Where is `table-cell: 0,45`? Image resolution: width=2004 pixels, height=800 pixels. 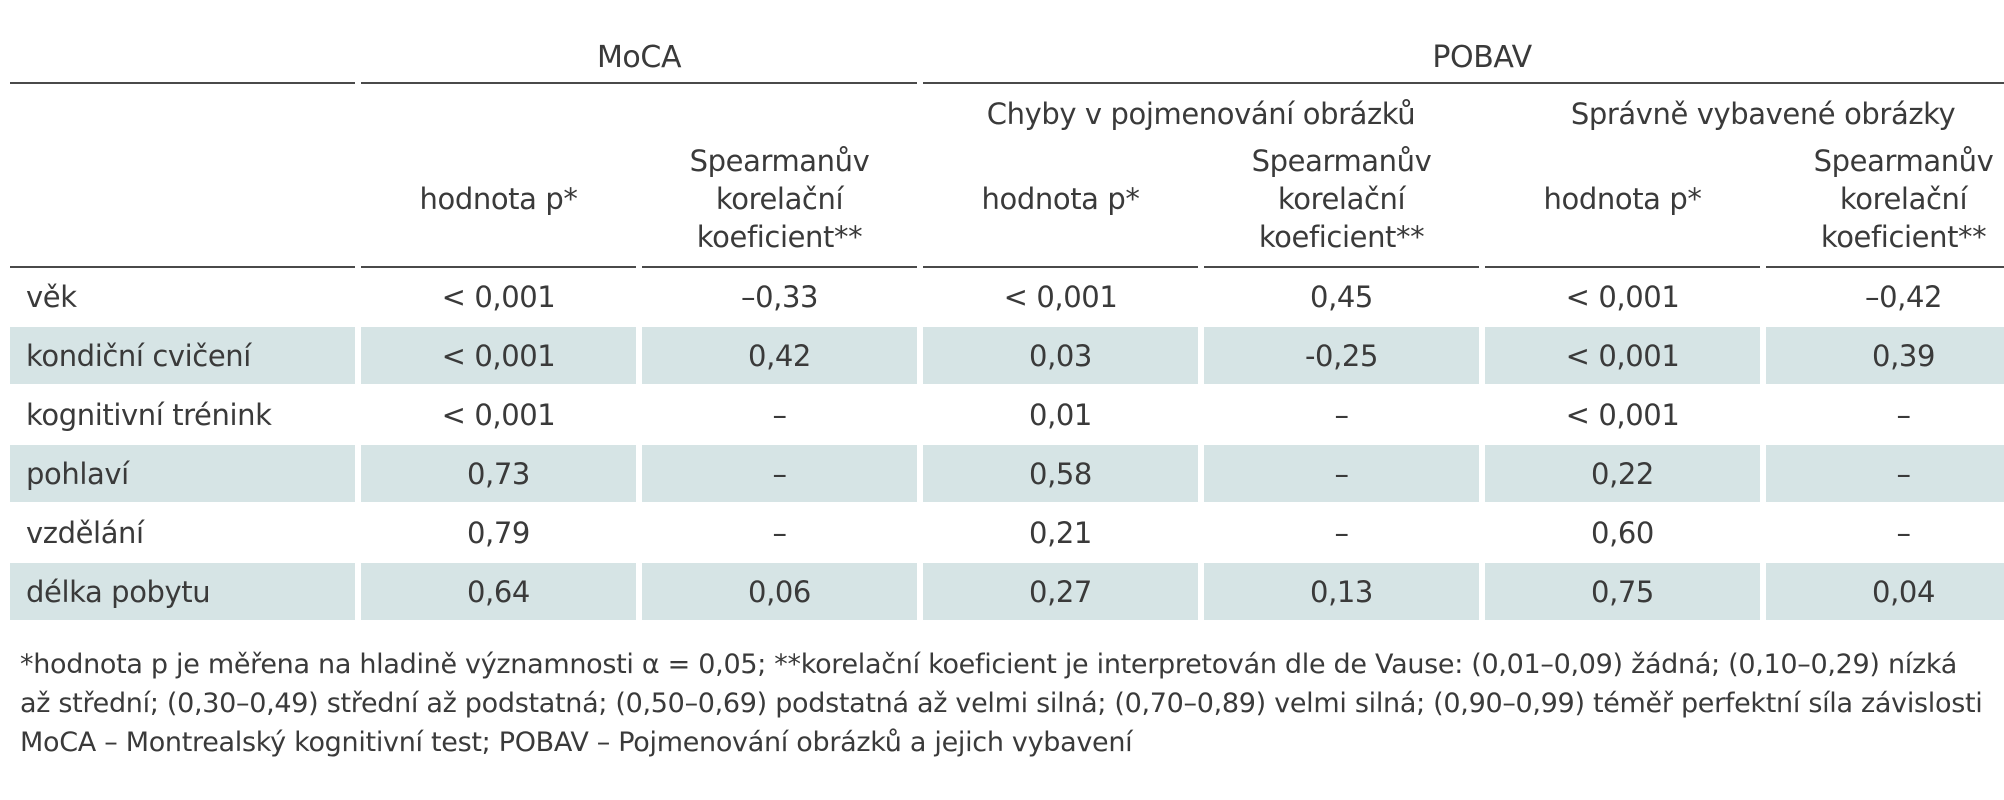 table-cell: 0,45 is located at coordinates (1342, 297).